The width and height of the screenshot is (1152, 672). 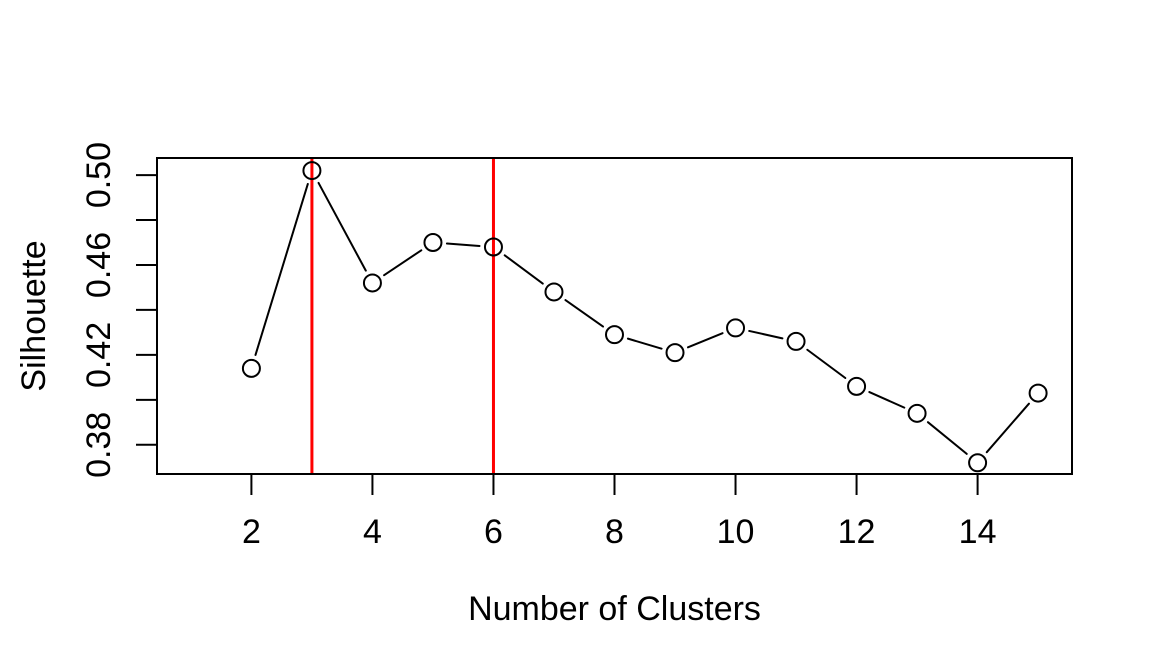 What do you see at coordinates (372, 283) in the screenshot?
I see `data-point-k4` at bounding box center [372, 283].